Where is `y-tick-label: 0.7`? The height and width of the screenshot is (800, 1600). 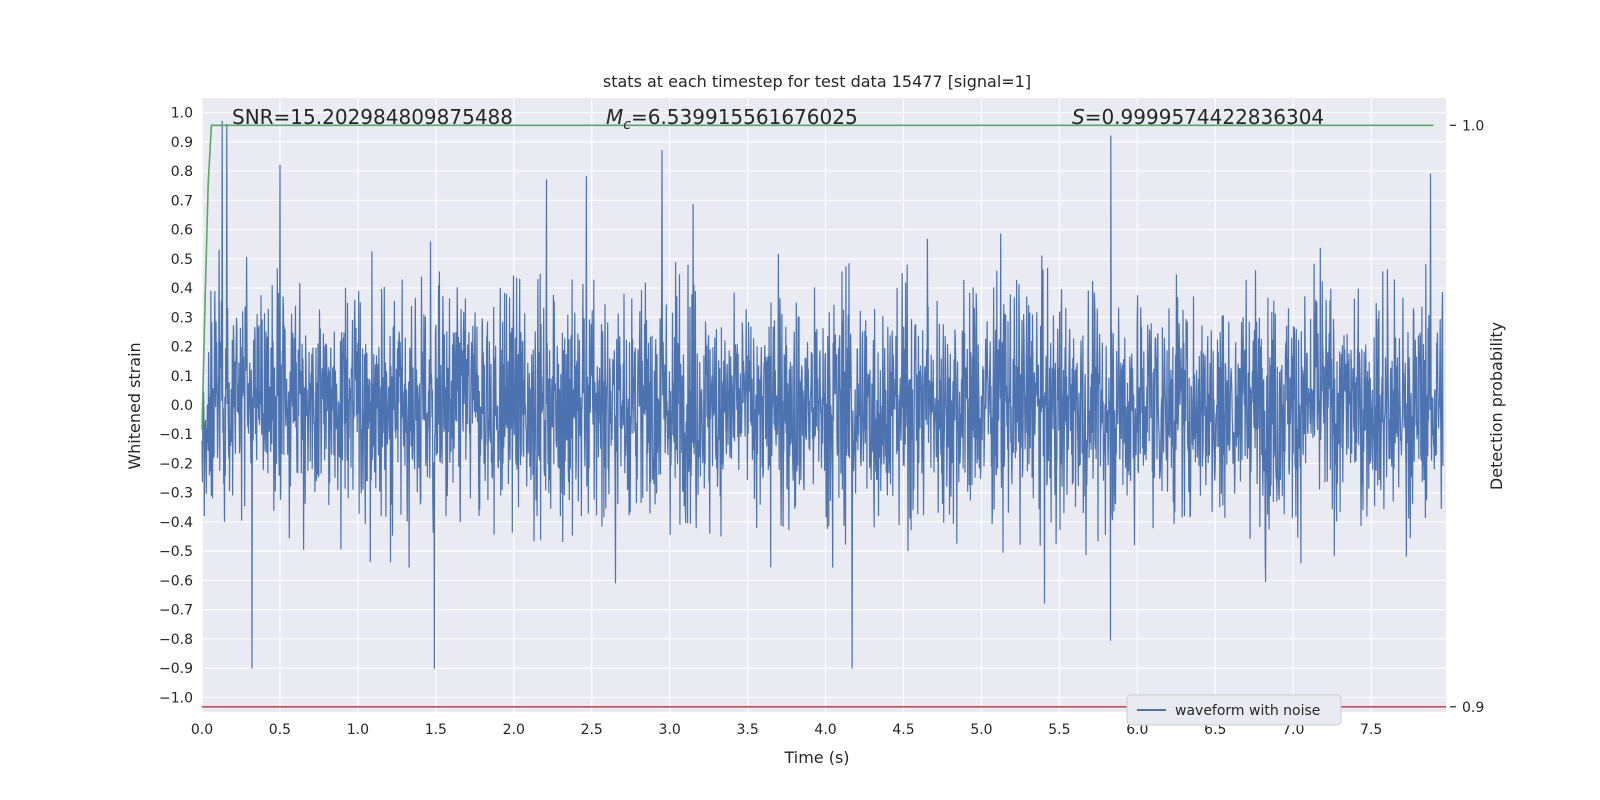 y-tick-label: 0.7 is located at coordinates (182, 201).